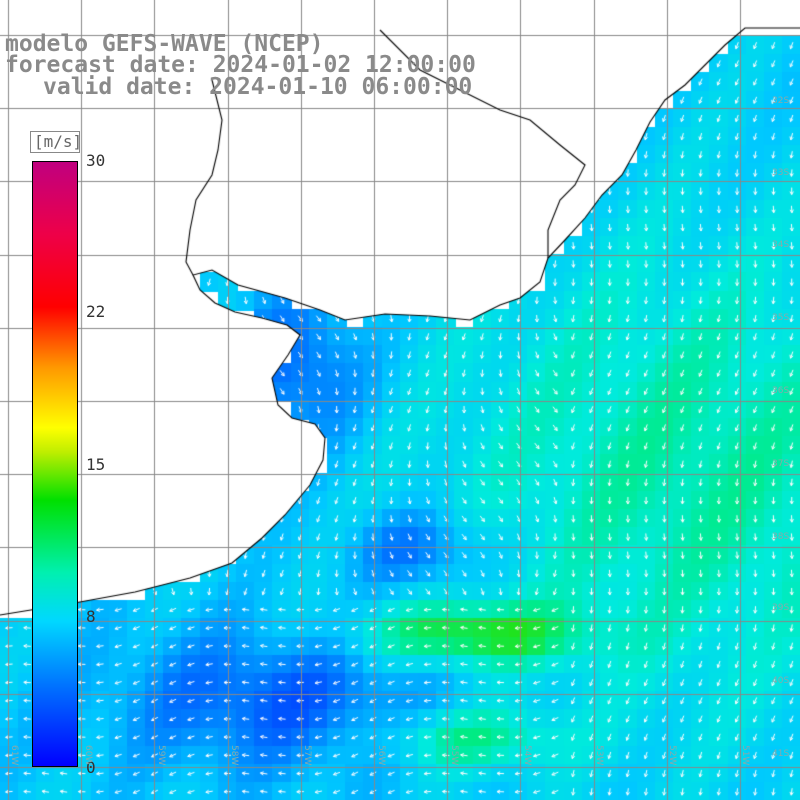  What do you see at coordinates (599, 755) in the screenshot?
I see `lon-label-53w: 53W` at bounding box center [599, 755].